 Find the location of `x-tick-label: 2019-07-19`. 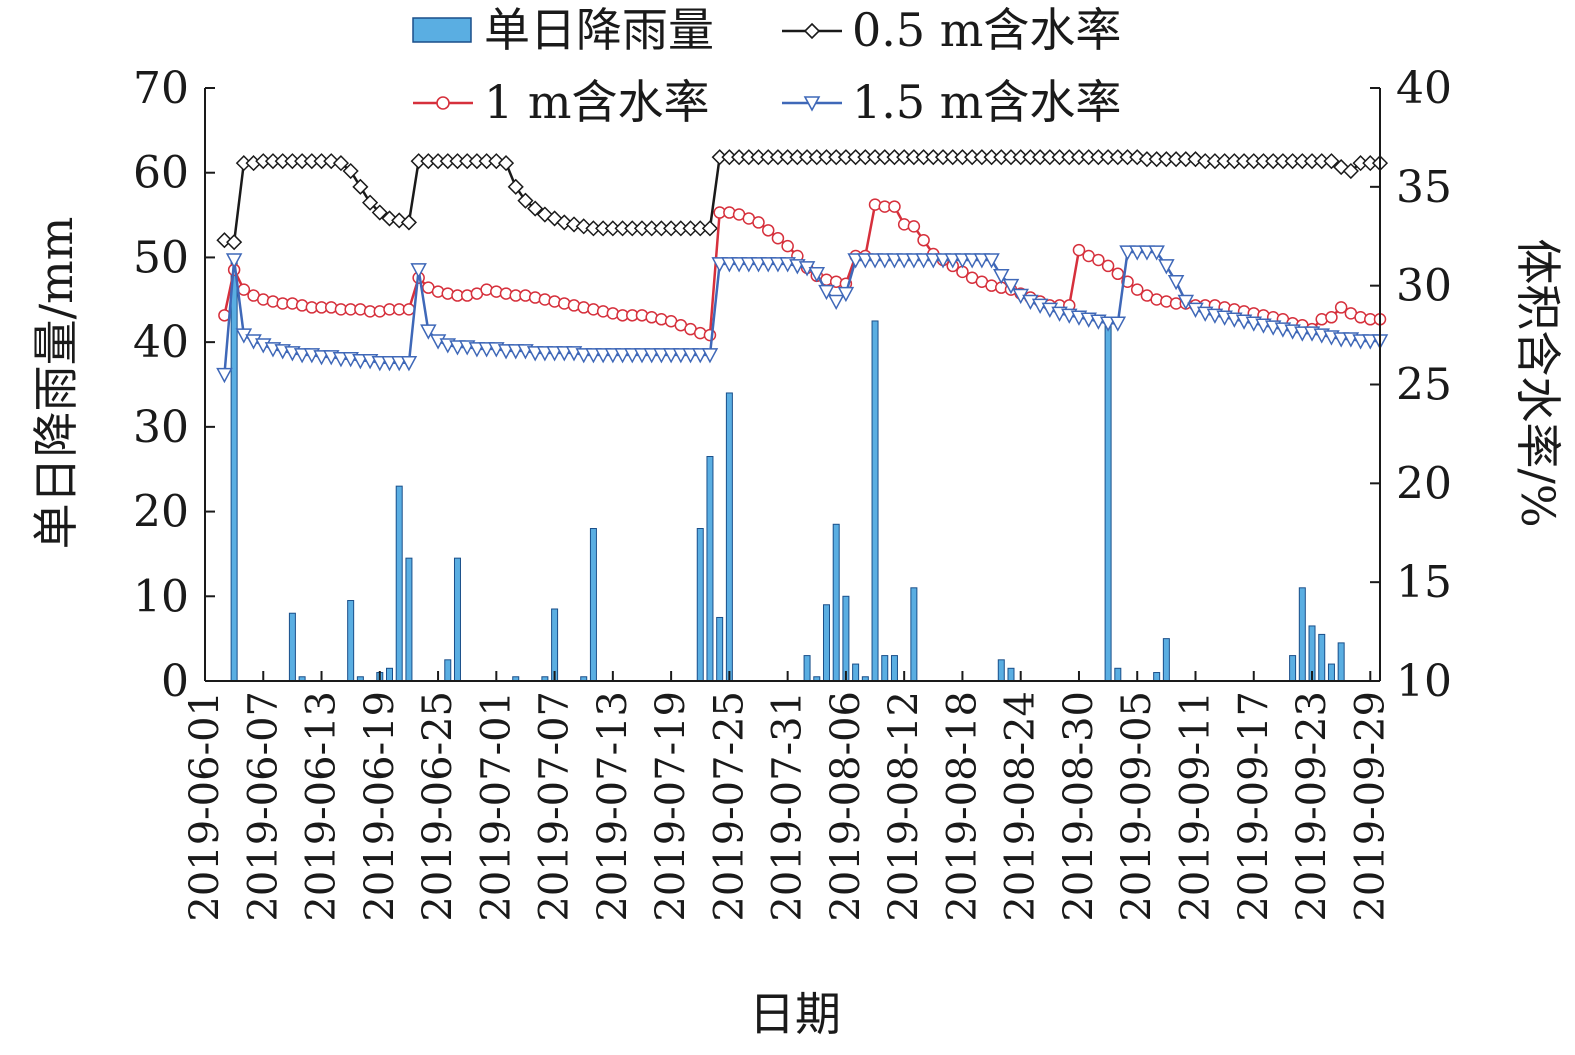

x-tick-label: 2019-07-19 is located at coordinates (671, 806).